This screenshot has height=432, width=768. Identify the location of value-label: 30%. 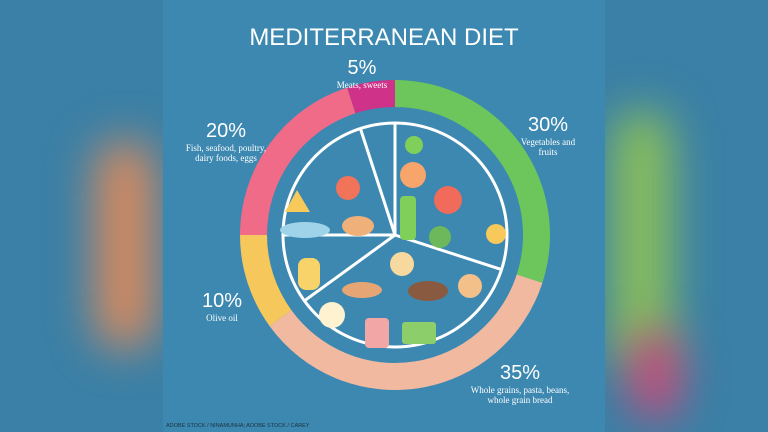
(548, 125).